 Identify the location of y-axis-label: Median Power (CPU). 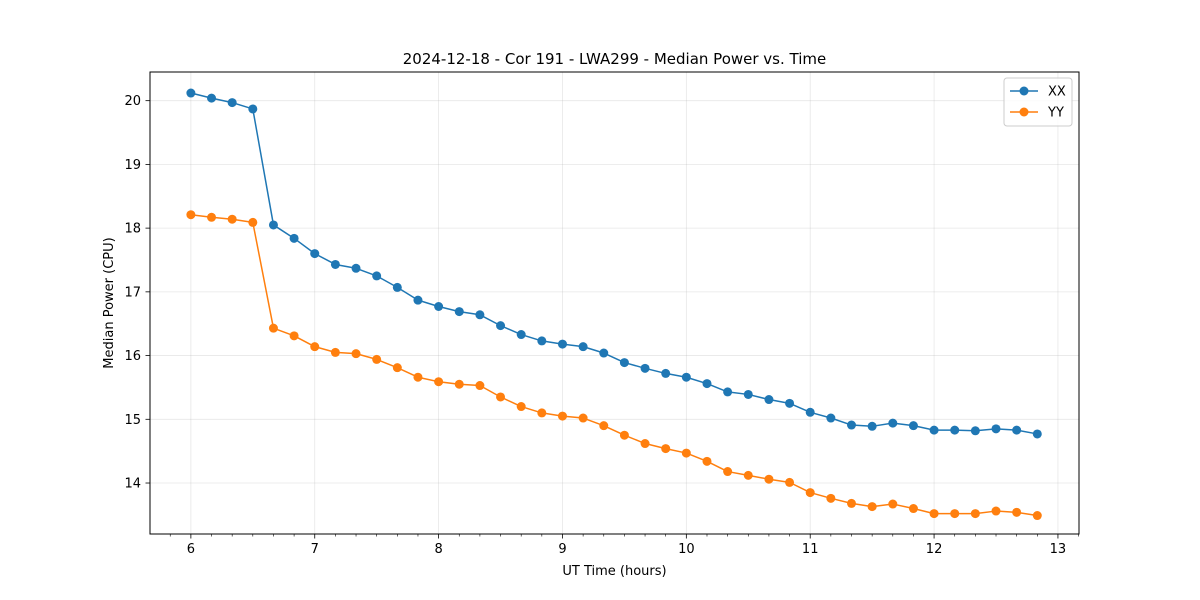
(109, 302).